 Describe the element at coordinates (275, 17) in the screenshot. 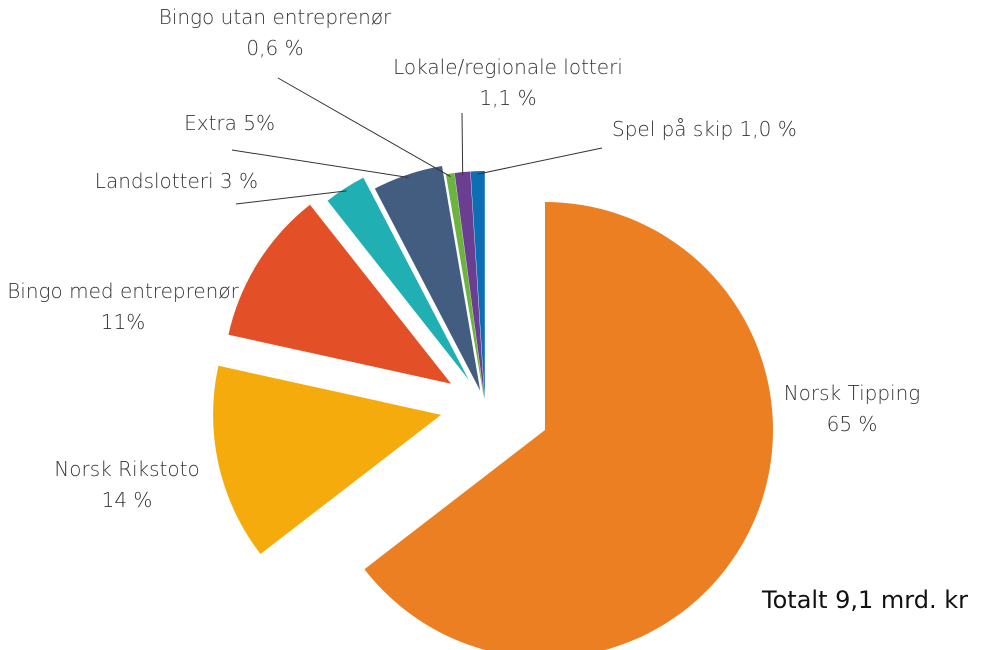

I see `slice-label: Bingo utan entreprenør` at that location.